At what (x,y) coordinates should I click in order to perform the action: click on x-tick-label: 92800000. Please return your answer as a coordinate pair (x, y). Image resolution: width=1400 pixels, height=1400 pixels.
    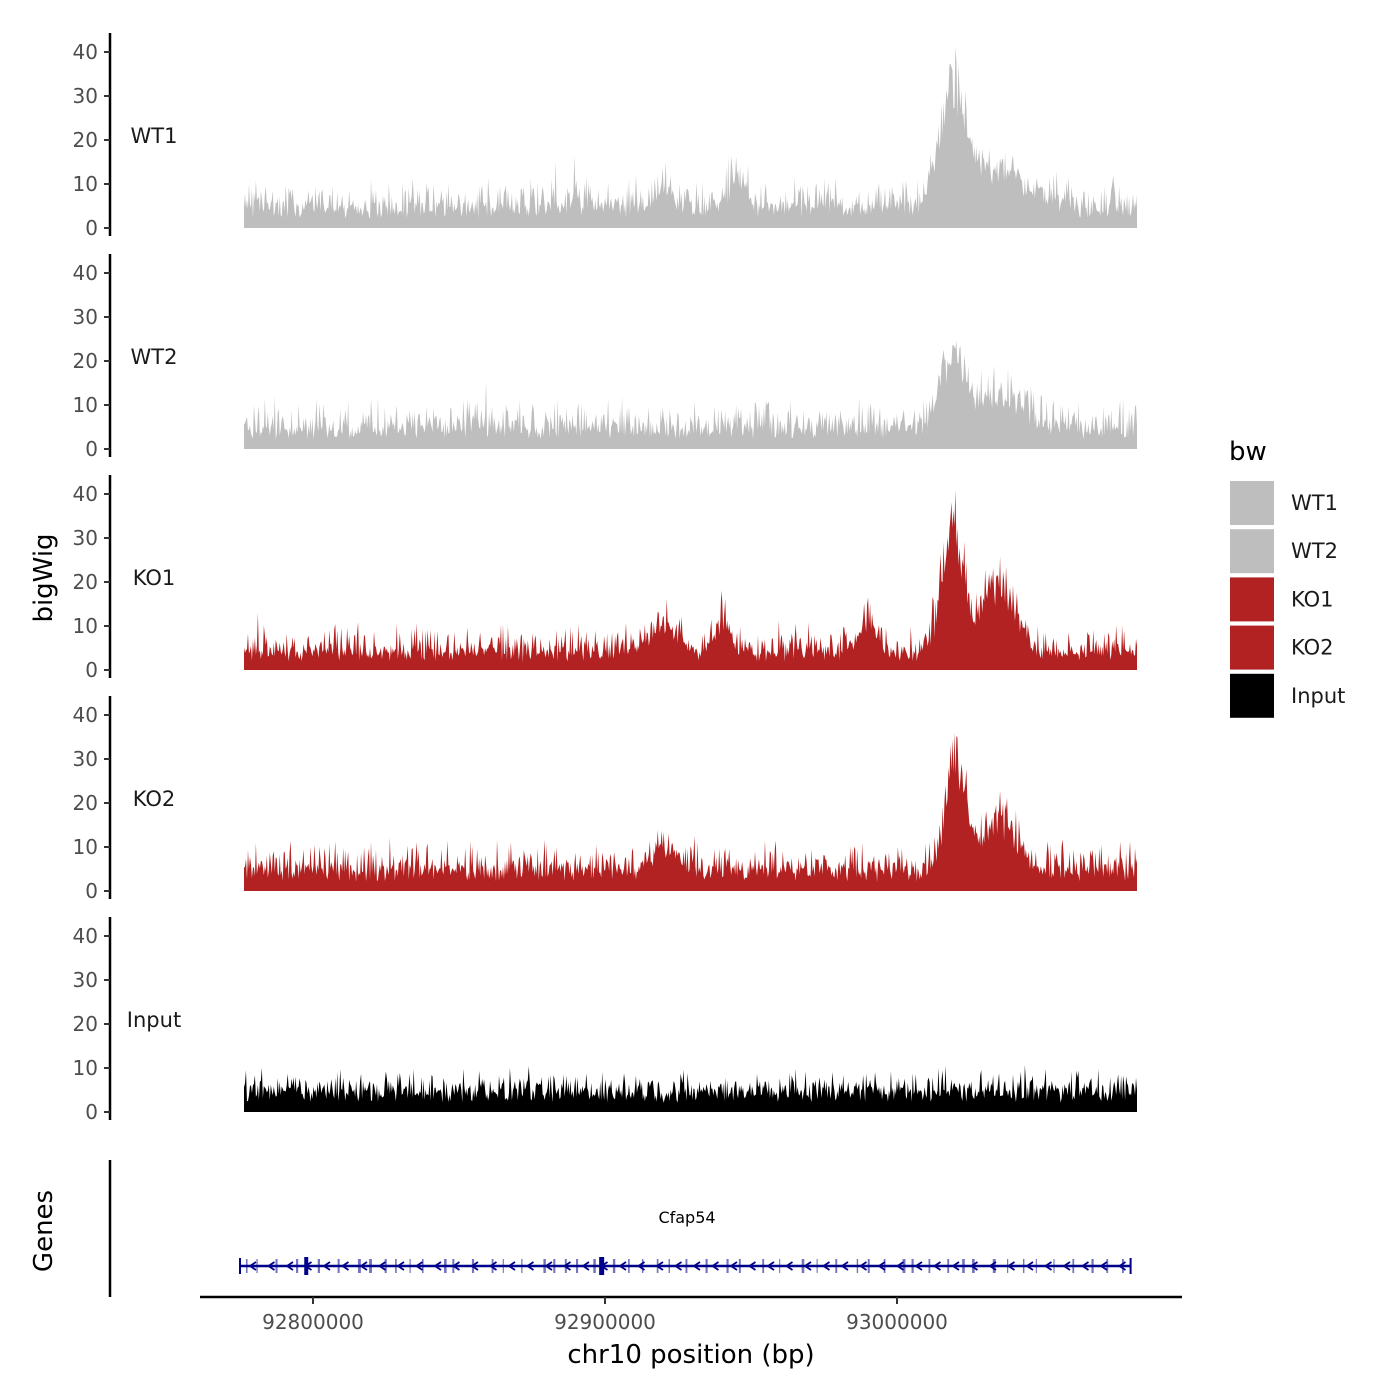
    Looking at the image, I should click on (313, 1322).